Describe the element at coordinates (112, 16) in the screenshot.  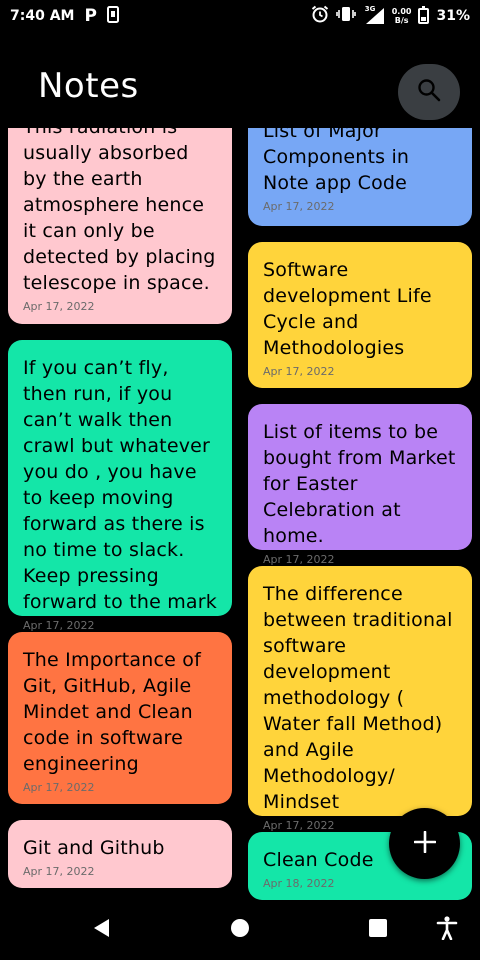
I see `phone-icon` at that location.